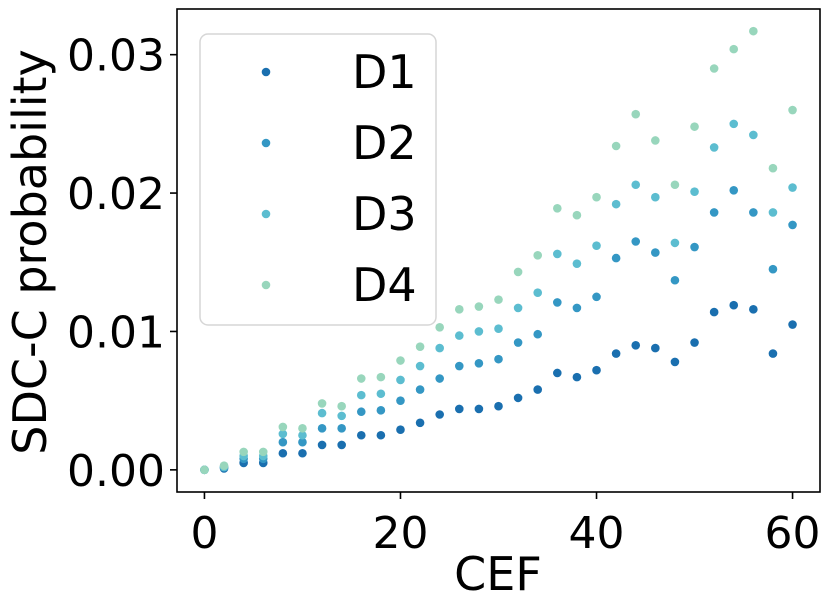 This screenshot has width=830, height=609. I want to click on y-tick-label-2: 0.02, so click(116, 194).